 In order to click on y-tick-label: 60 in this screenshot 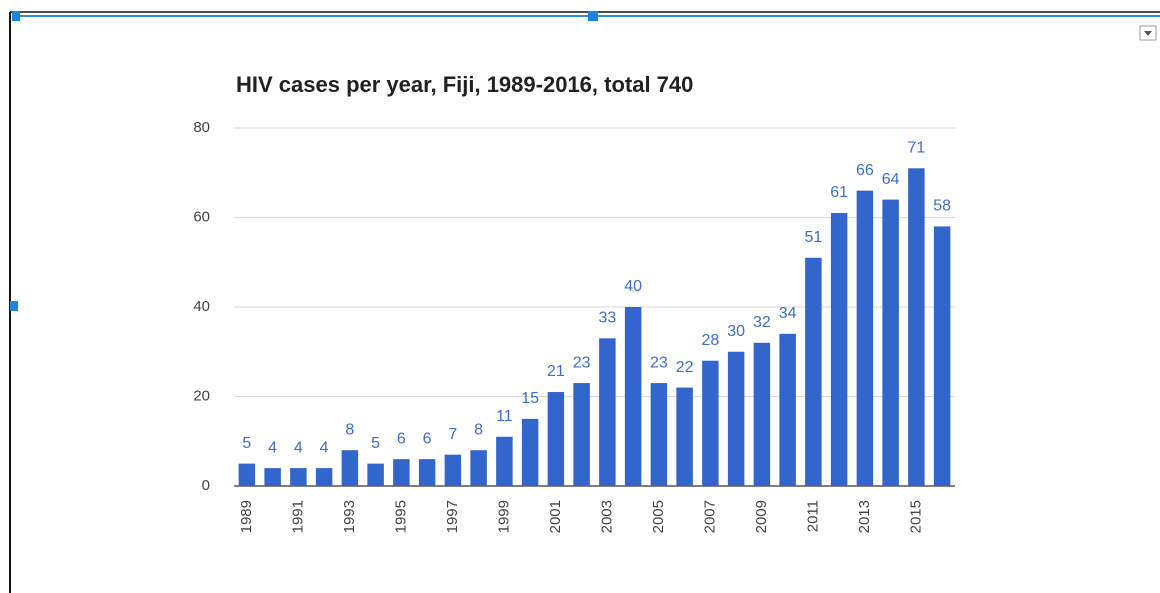, I will do `click(201, 216)`.